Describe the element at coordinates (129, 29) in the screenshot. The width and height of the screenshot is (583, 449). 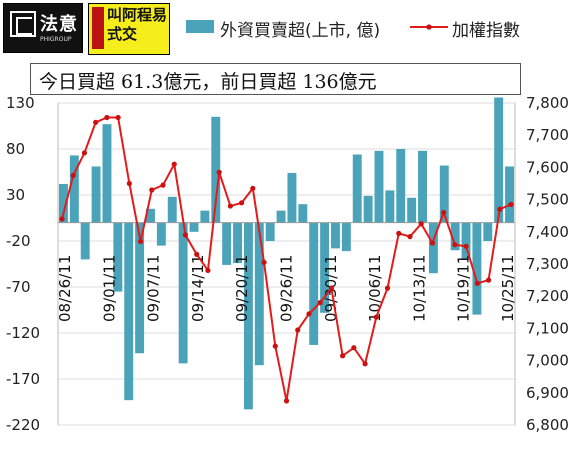
I see `program-trading-logo: 叫阿程易式交` at that location.